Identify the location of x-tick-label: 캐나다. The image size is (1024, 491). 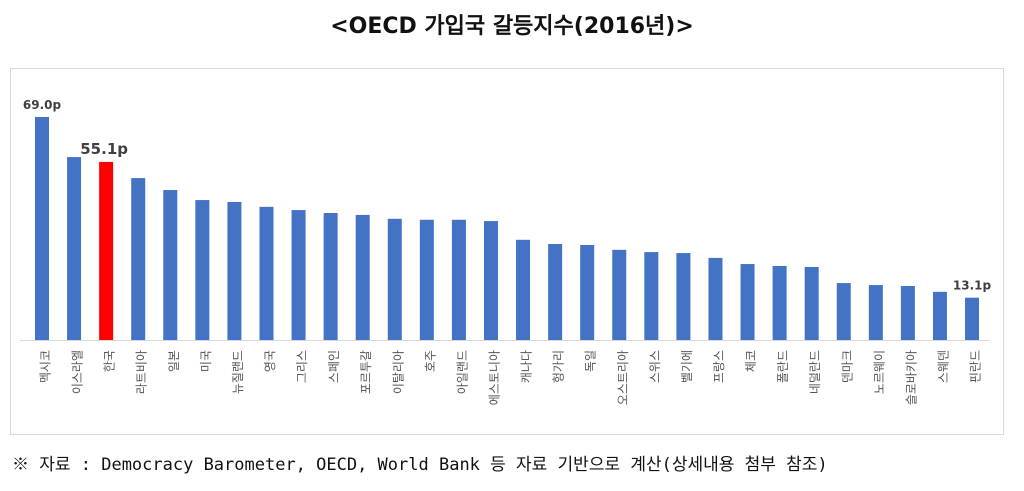
(527, 366).